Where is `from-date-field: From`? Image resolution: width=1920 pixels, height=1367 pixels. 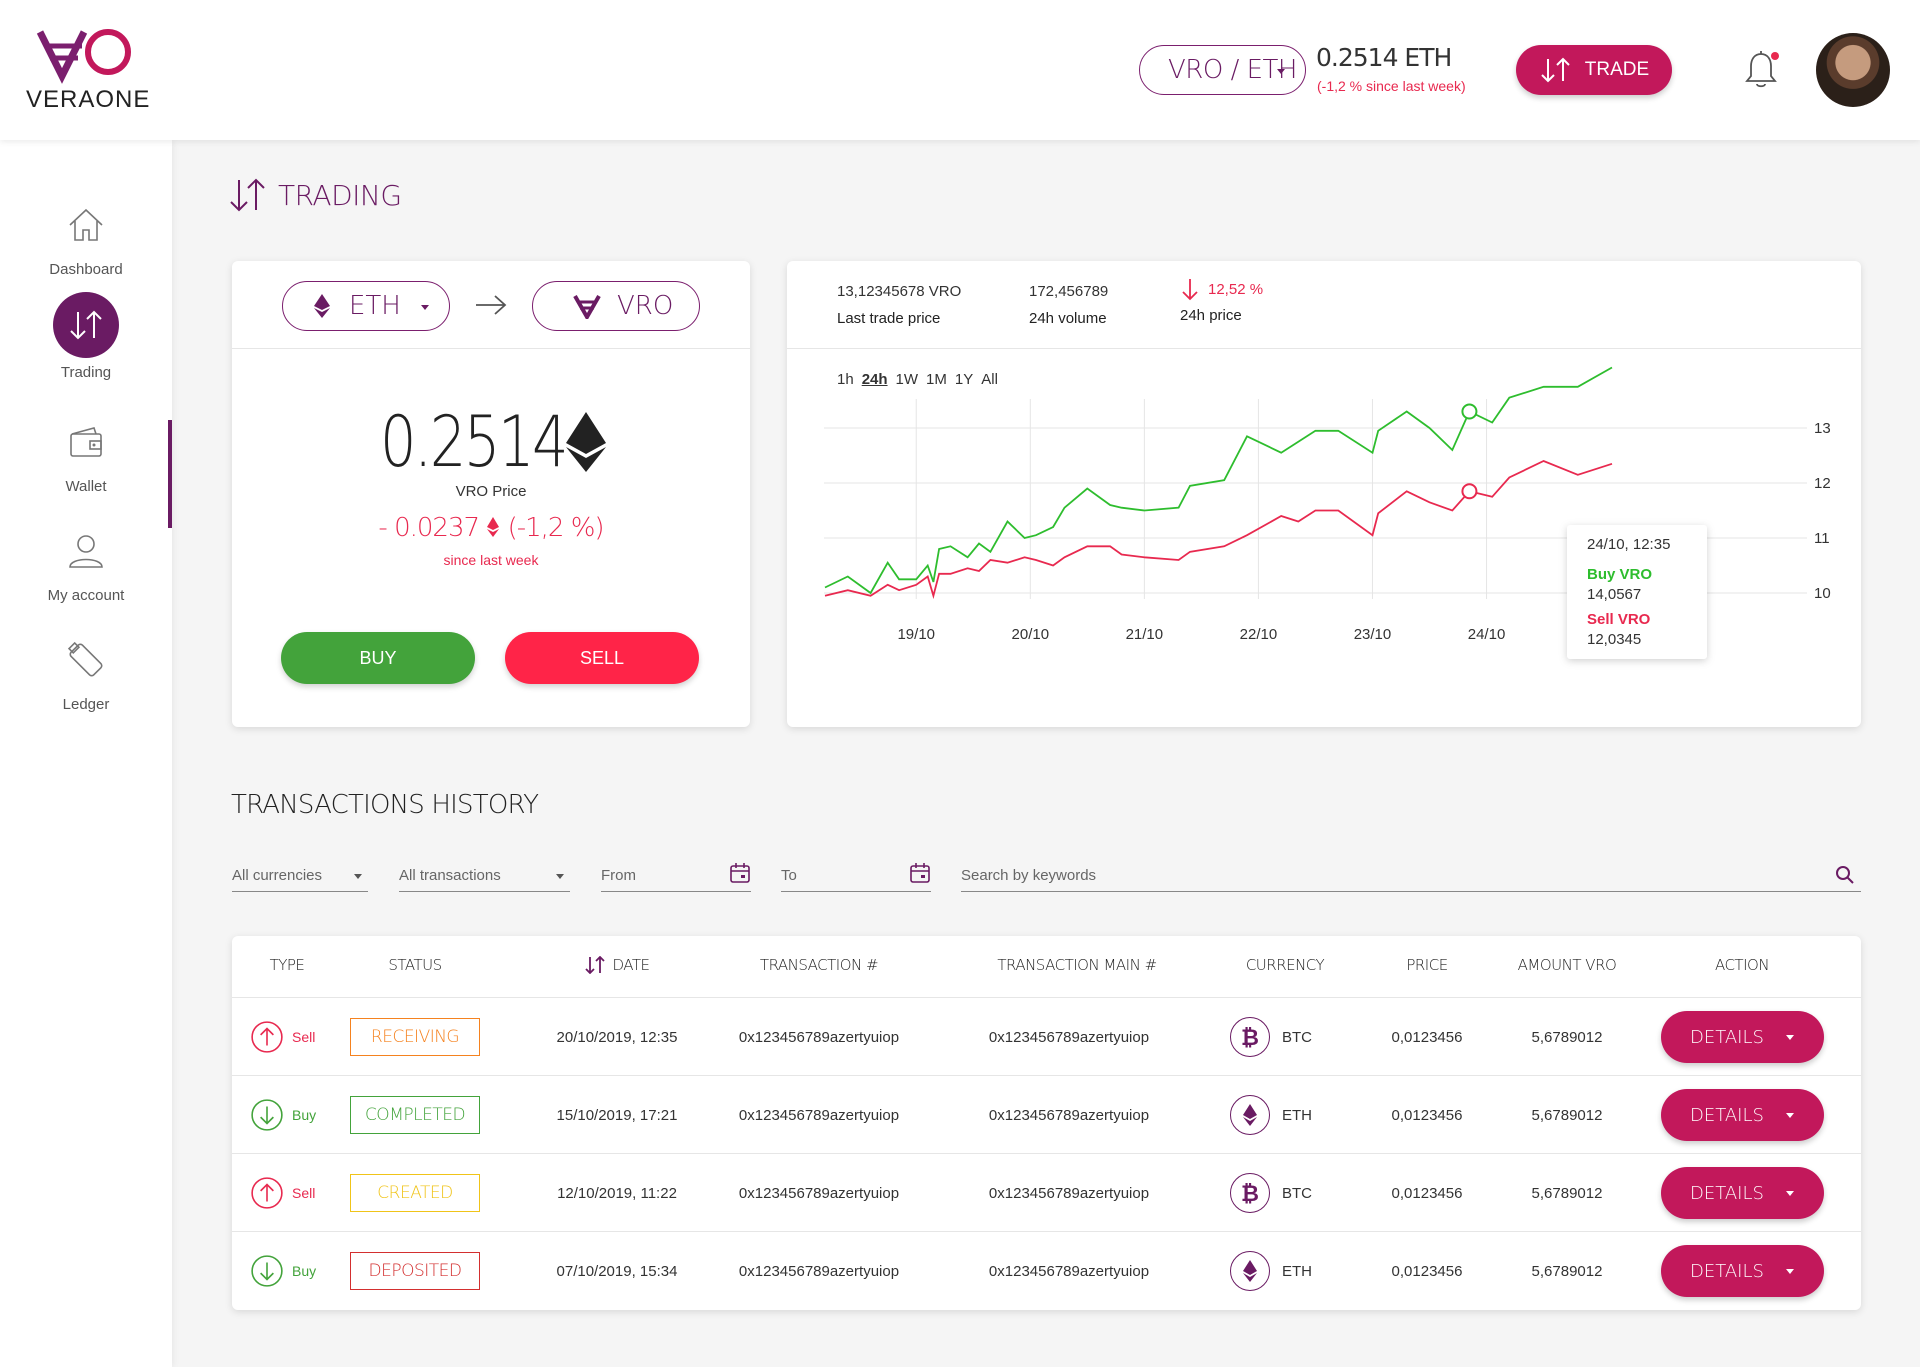 from-date-field: From is located at coordinates (676, 876).